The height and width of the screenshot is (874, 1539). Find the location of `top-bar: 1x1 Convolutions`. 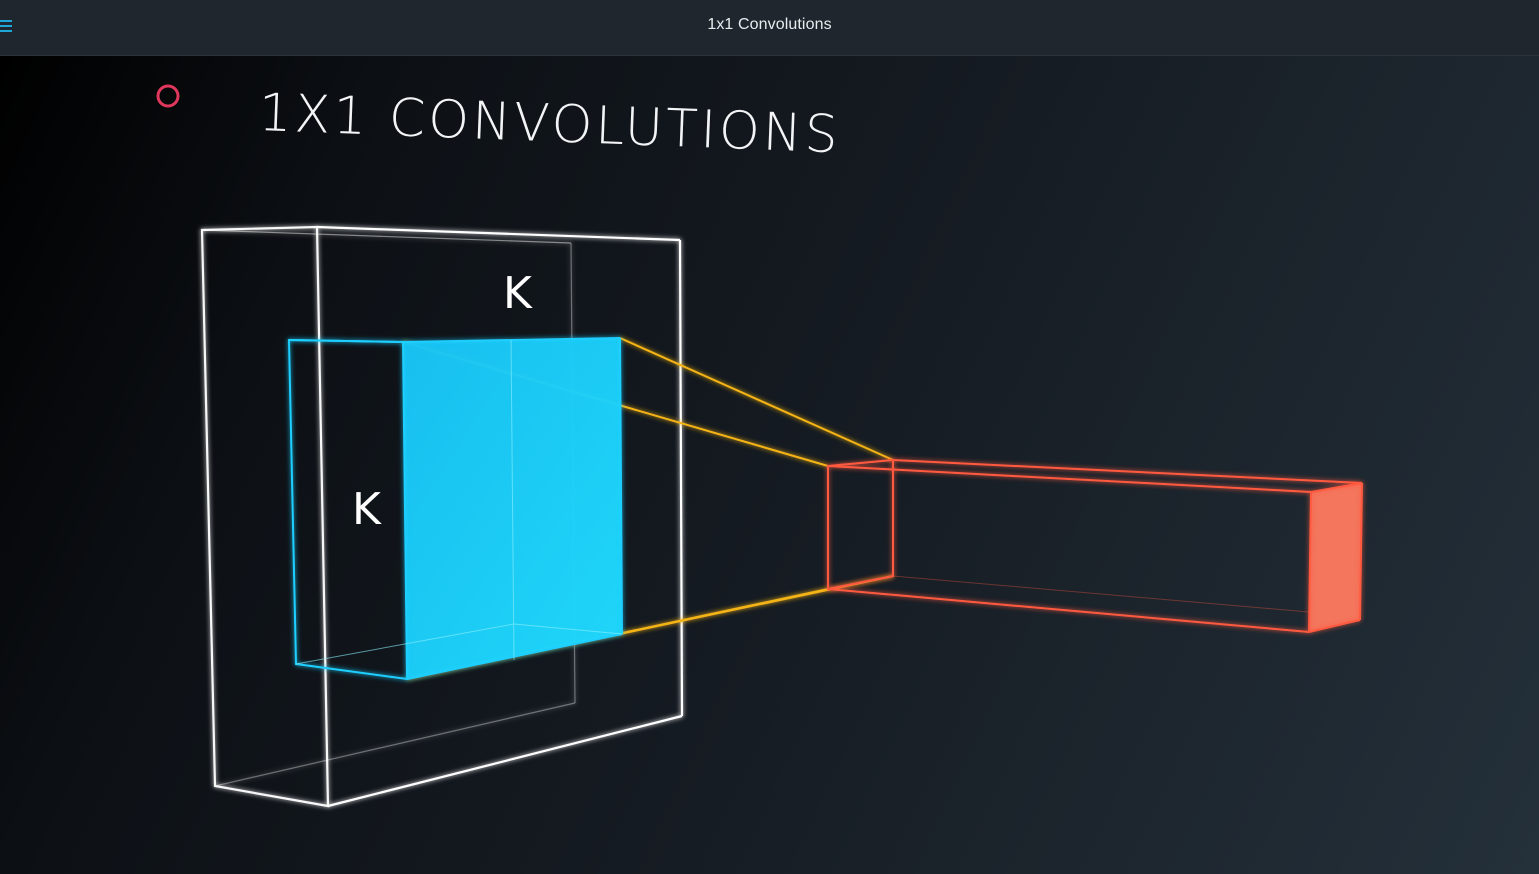

top-bar: 1x1 Convolutions is located at coordinates (769, 28).